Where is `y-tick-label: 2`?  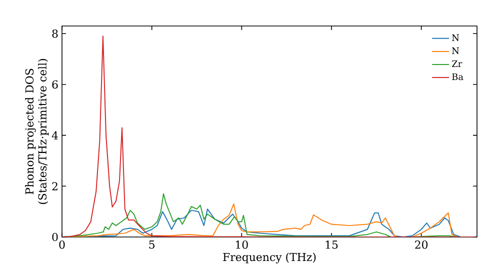
y-tick-label: 2 is located at coordinates (55, 186).